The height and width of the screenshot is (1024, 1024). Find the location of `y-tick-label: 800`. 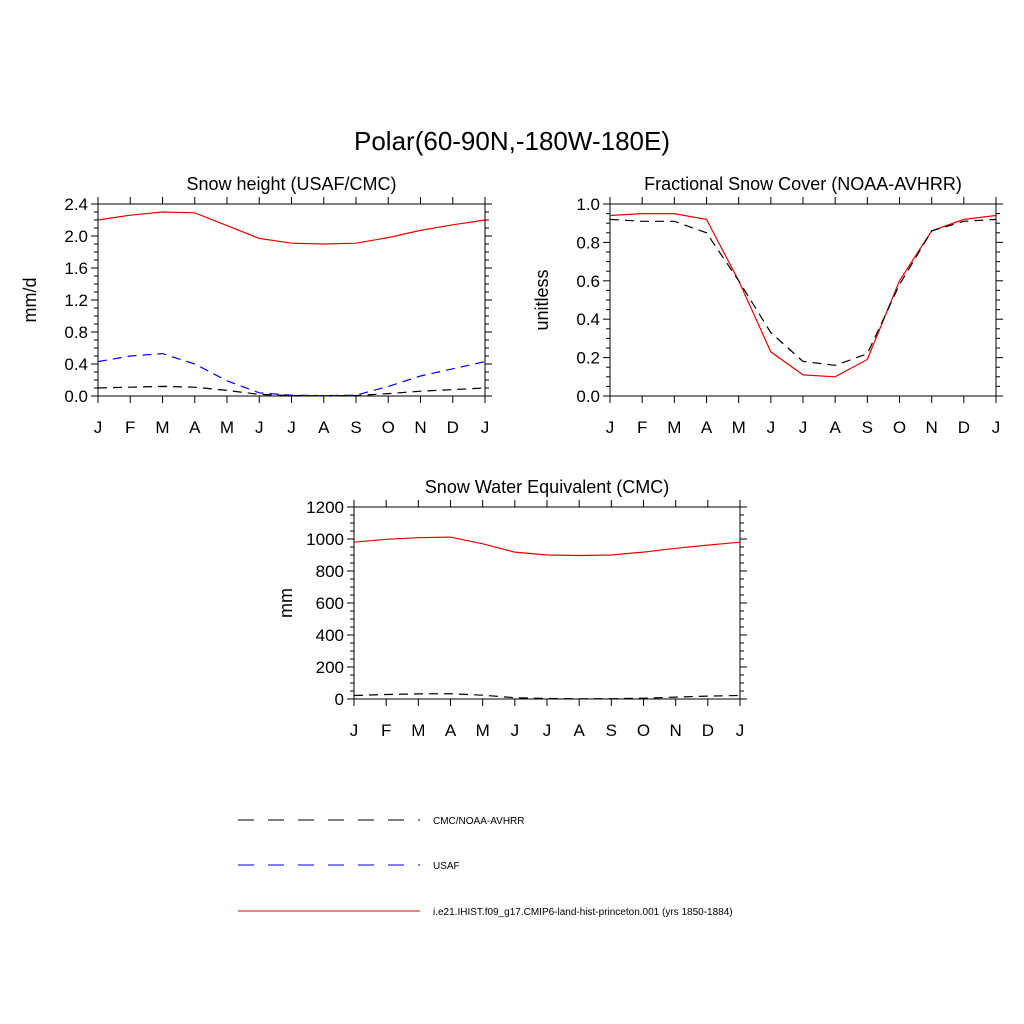

y-tick-label: 800 is located at coordinates (330, 571).